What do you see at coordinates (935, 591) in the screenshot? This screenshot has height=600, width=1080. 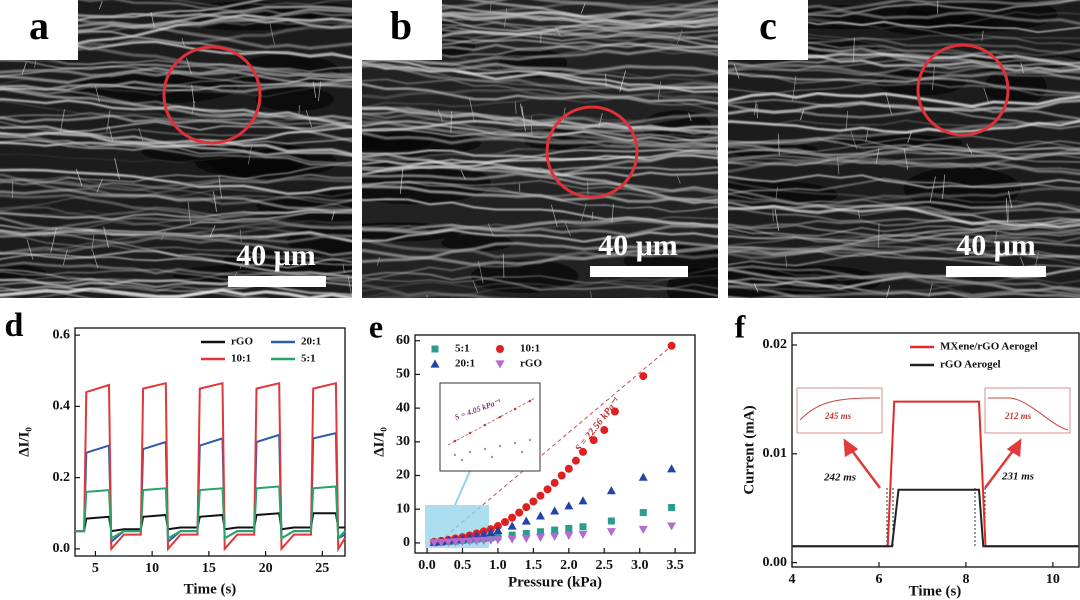 I see `x-axis-label: Time (s)` at bounding box center [935, 591].